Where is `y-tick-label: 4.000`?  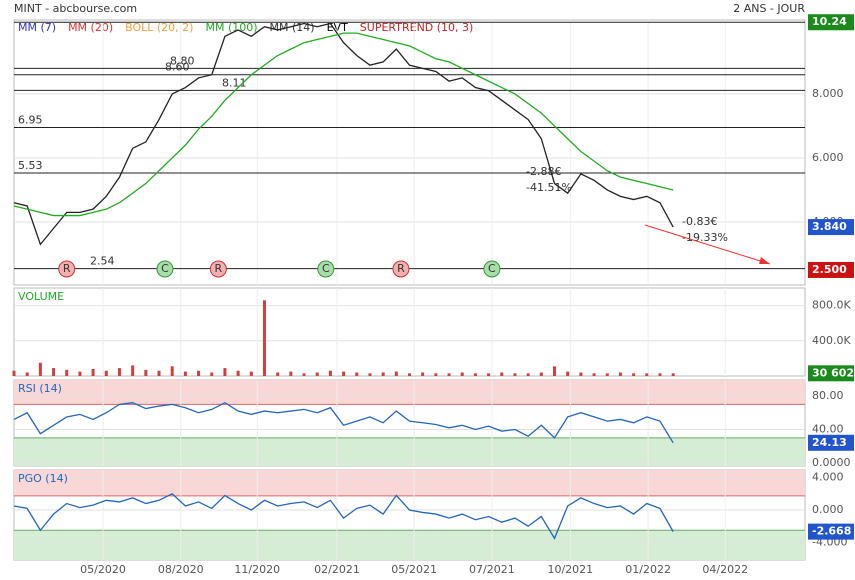
y-tick-label: 4.000 is located at coordinates (828, 477).